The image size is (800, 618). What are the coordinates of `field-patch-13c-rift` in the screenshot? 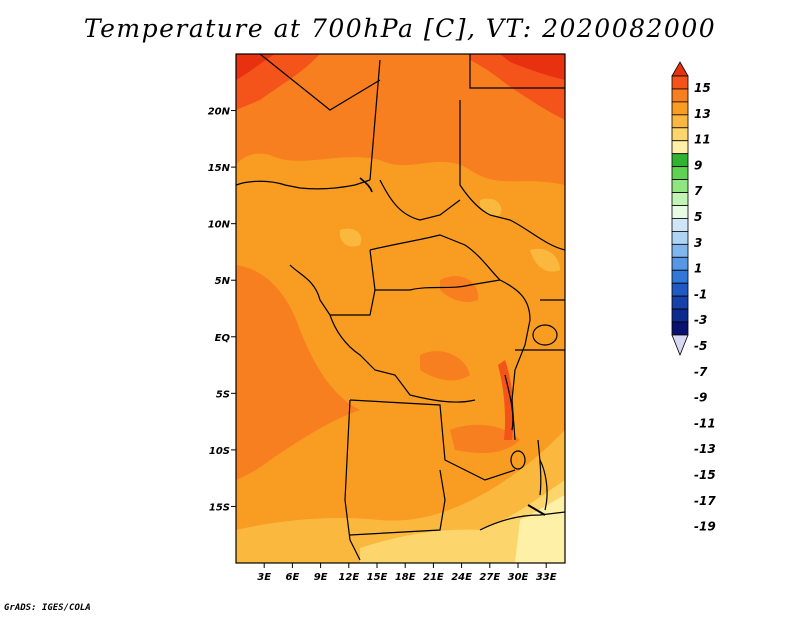 It's located at (506, 400).